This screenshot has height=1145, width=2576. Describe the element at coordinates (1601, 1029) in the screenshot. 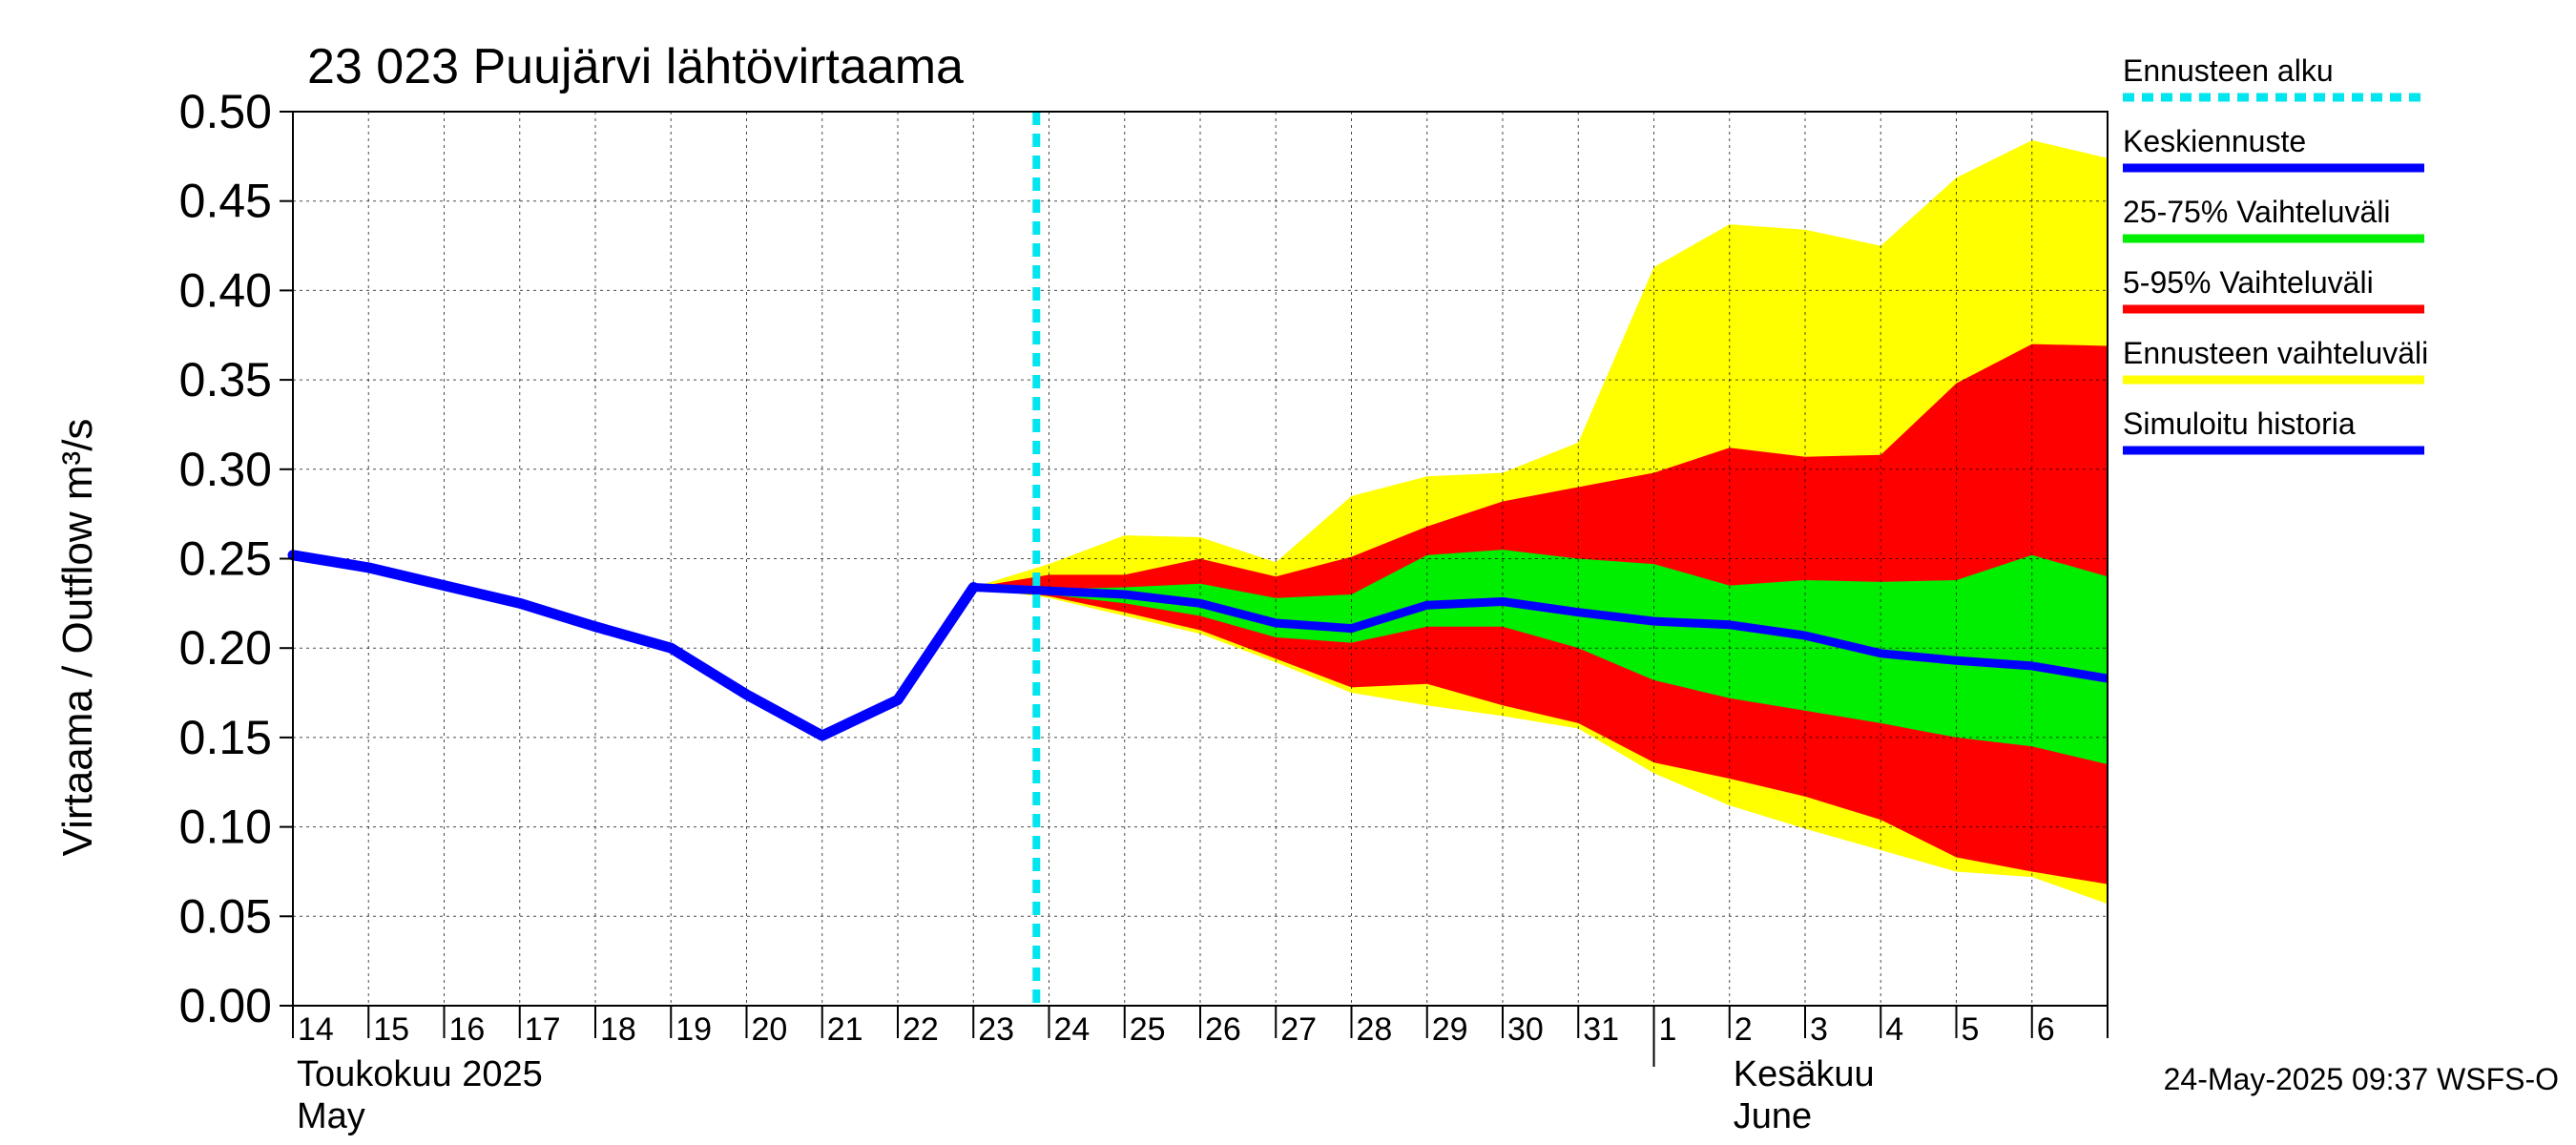

I see `x-tick-label: 31` at that location.